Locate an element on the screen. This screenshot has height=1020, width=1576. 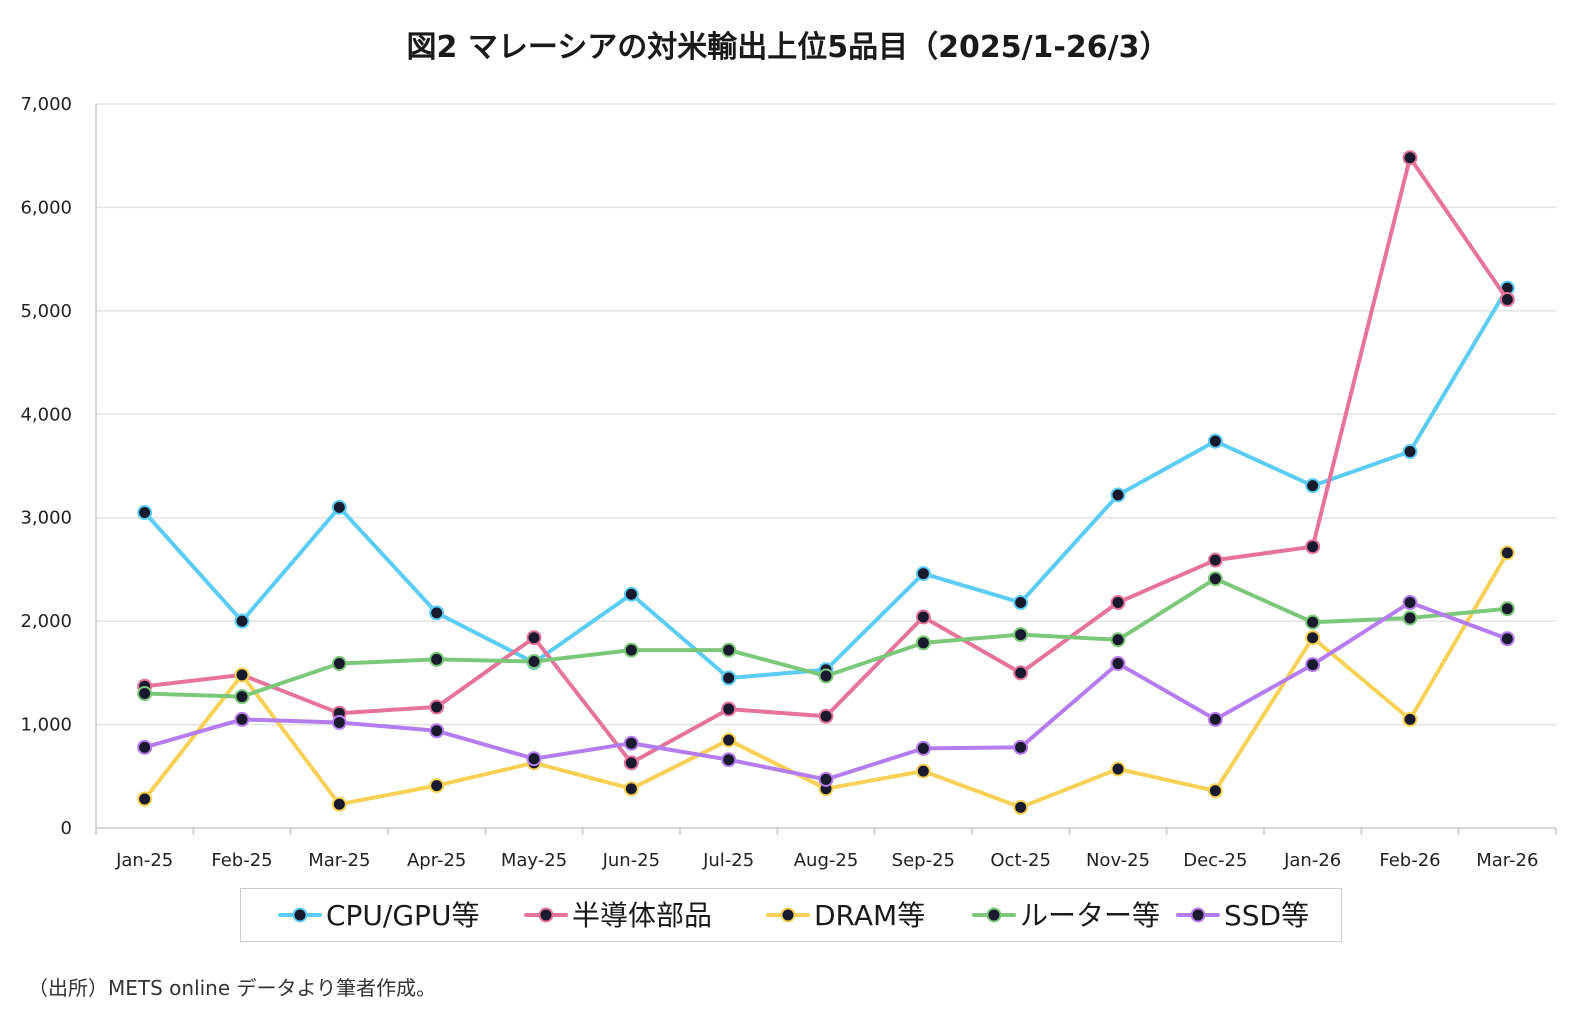
x-tick-label: Jan-26 is located at coordinates (1312, 860).